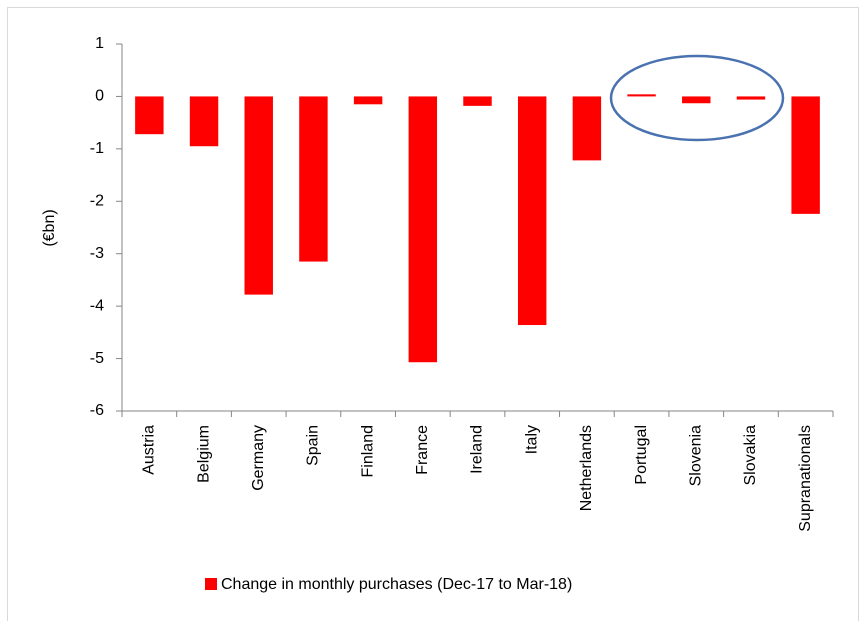 The width and height of the screenshot is (867, 626). I want to click on x-tick-label: Germany, so click(258, 458).